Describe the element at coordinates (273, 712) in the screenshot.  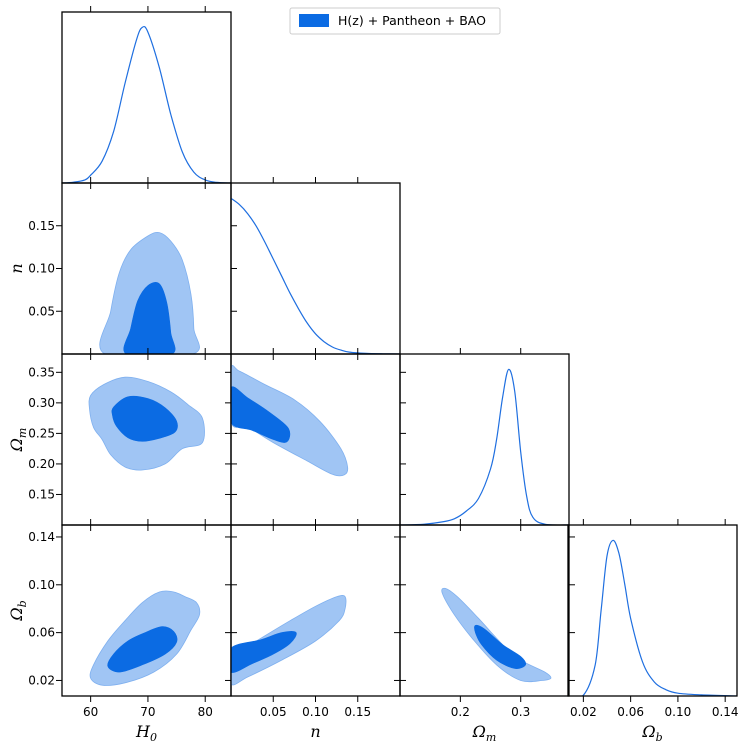
I see `xtick-label-n: 0.05` at that location.